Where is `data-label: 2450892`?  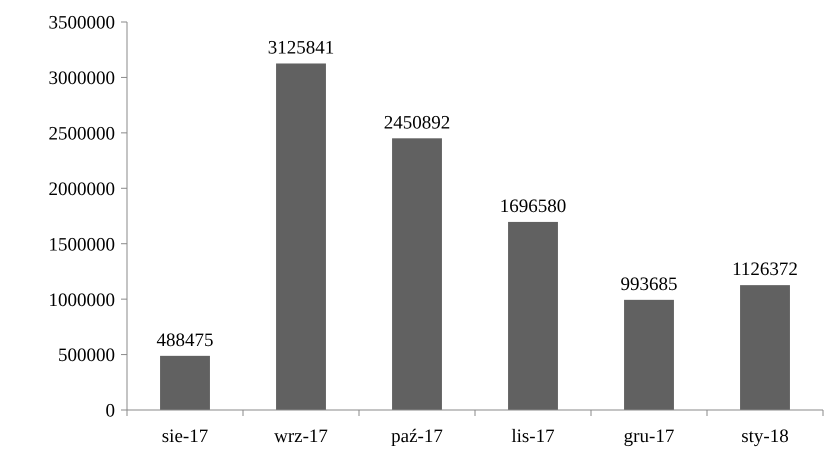
data-label: 2450892 is located at coordinates (417, 123).